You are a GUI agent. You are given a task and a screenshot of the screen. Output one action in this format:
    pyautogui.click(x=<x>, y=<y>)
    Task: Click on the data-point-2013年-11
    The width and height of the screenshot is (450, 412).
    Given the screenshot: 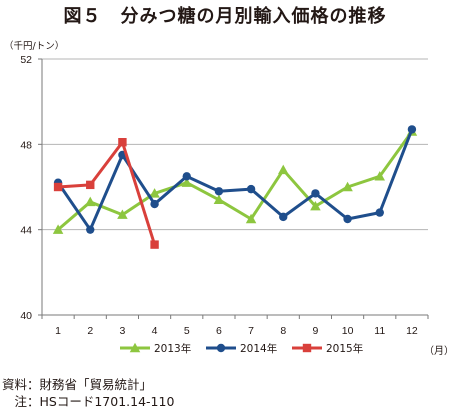 What is the action you would take?
    pyautogui.click(x=379, y=176)
    